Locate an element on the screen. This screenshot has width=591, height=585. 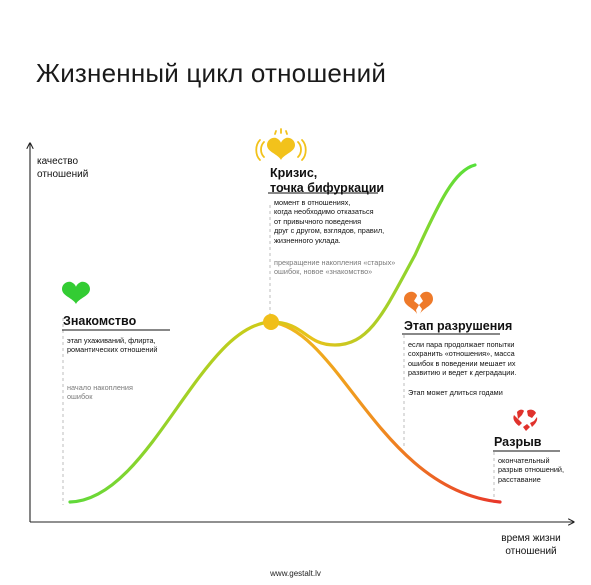
destruction-note: Этап может длиться годами is located at coordinates (455, 392).